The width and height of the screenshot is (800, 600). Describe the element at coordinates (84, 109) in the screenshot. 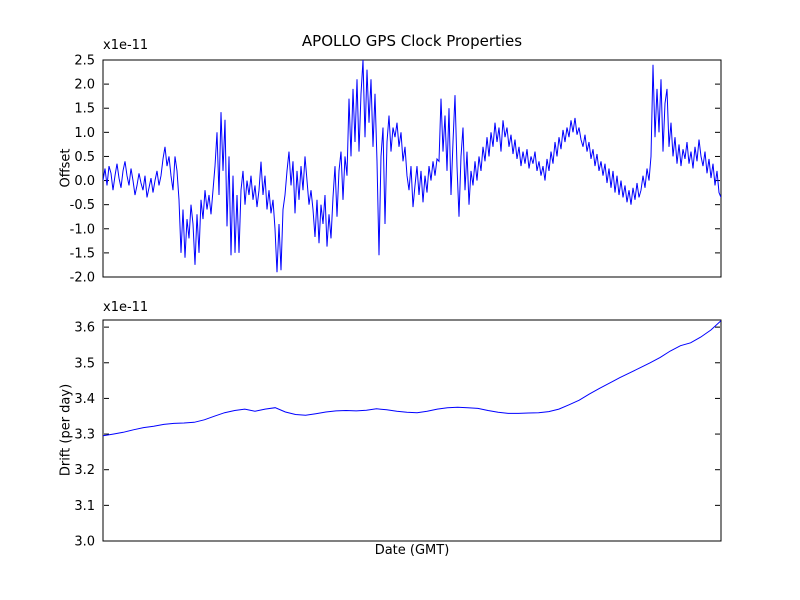

I see `y-tick-label: 1.5` at that location.